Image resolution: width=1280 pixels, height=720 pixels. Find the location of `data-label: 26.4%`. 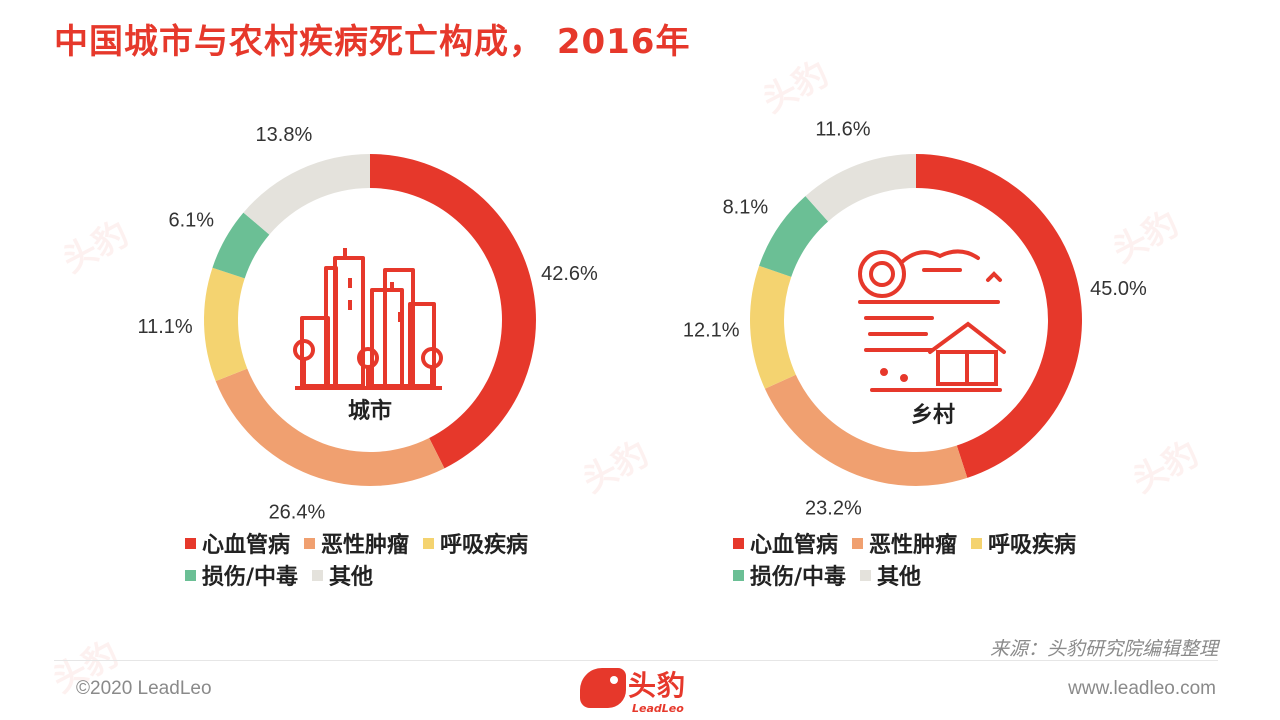

data-label: 26.4% is located at coordinates (297, 513).